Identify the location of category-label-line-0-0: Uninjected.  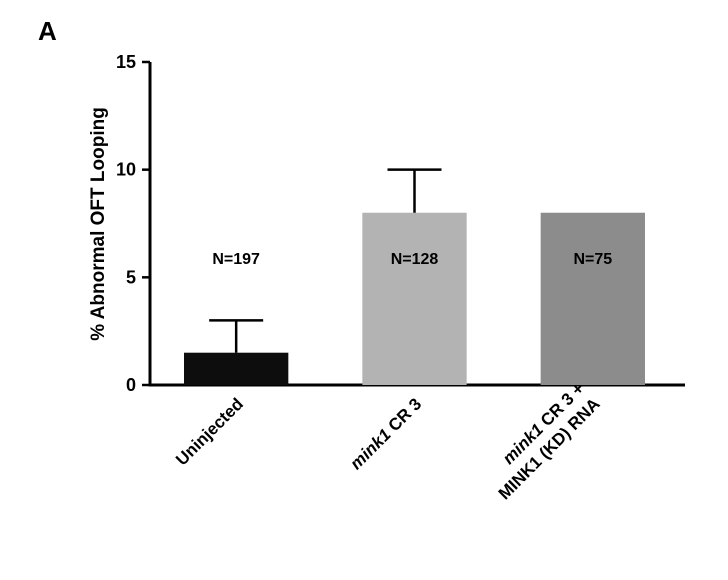
(209, 431).